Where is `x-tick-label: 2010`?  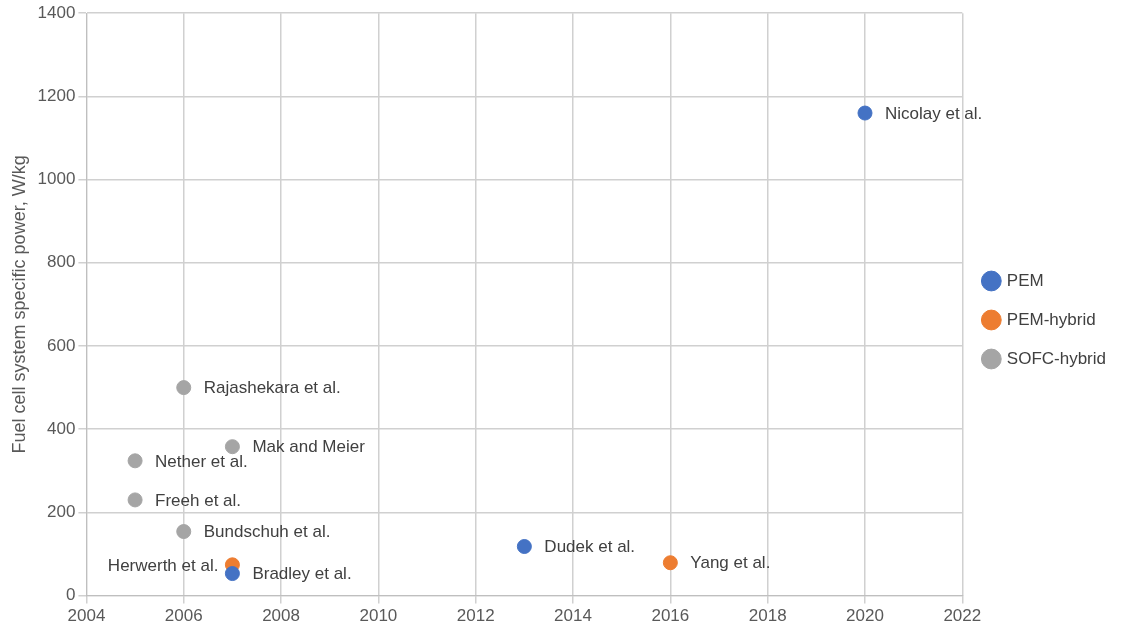 x-tick-label: 2010 is located at coordinates (378, 616).